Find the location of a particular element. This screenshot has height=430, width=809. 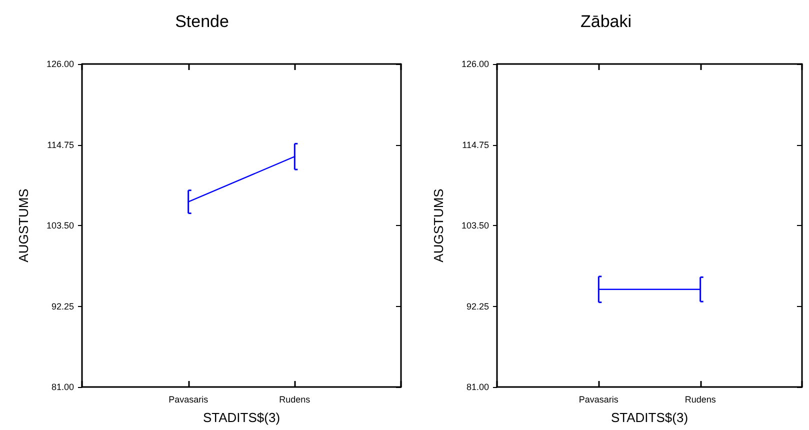

chart-title: Stende is located at coordinates (202, 21).